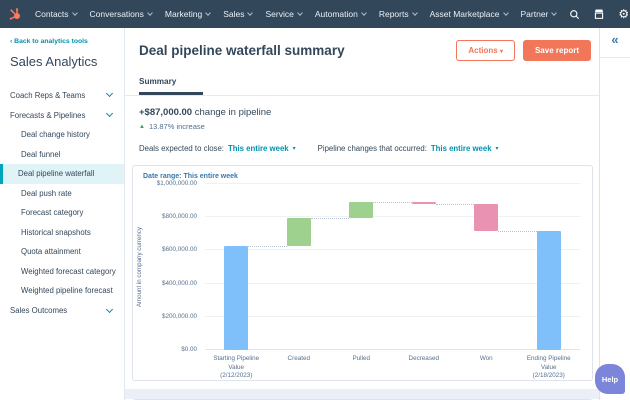  Describe the element at coordinates (179, 316) in the screenshot. I see `y-tick-label: $200,000.00` at that location.